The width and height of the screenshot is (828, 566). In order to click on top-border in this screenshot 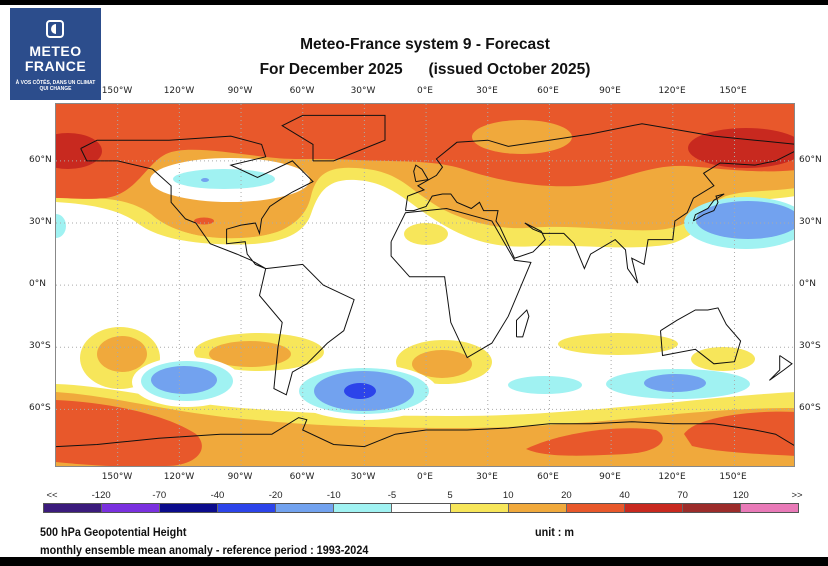, I will do `click(414, 2)`.